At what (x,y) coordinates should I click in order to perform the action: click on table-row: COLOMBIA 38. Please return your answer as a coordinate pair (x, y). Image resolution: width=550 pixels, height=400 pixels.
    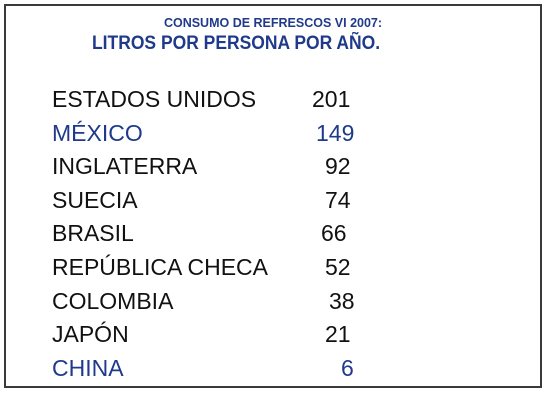
    Looking at the image, I should click on (273, 301).